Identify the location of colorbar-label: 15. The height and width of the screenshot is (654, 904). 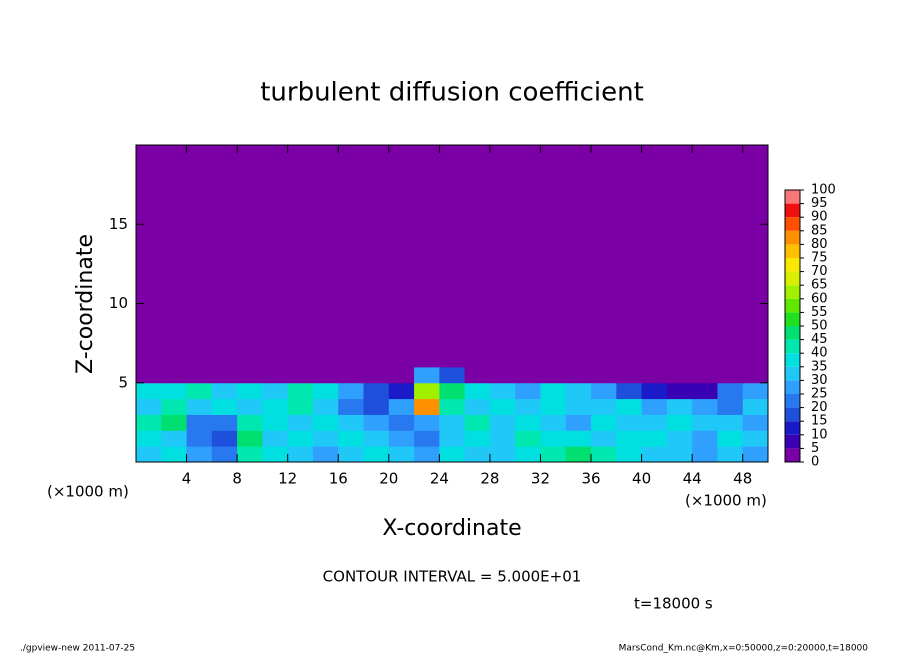
(819, 421).